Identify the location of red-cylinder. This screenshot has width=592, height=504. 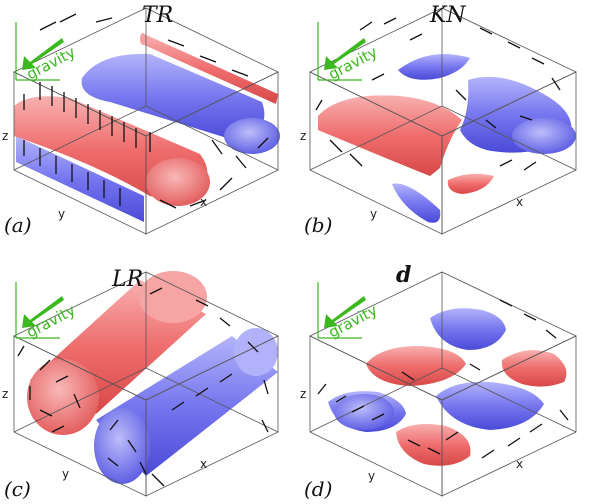
(117, 353).